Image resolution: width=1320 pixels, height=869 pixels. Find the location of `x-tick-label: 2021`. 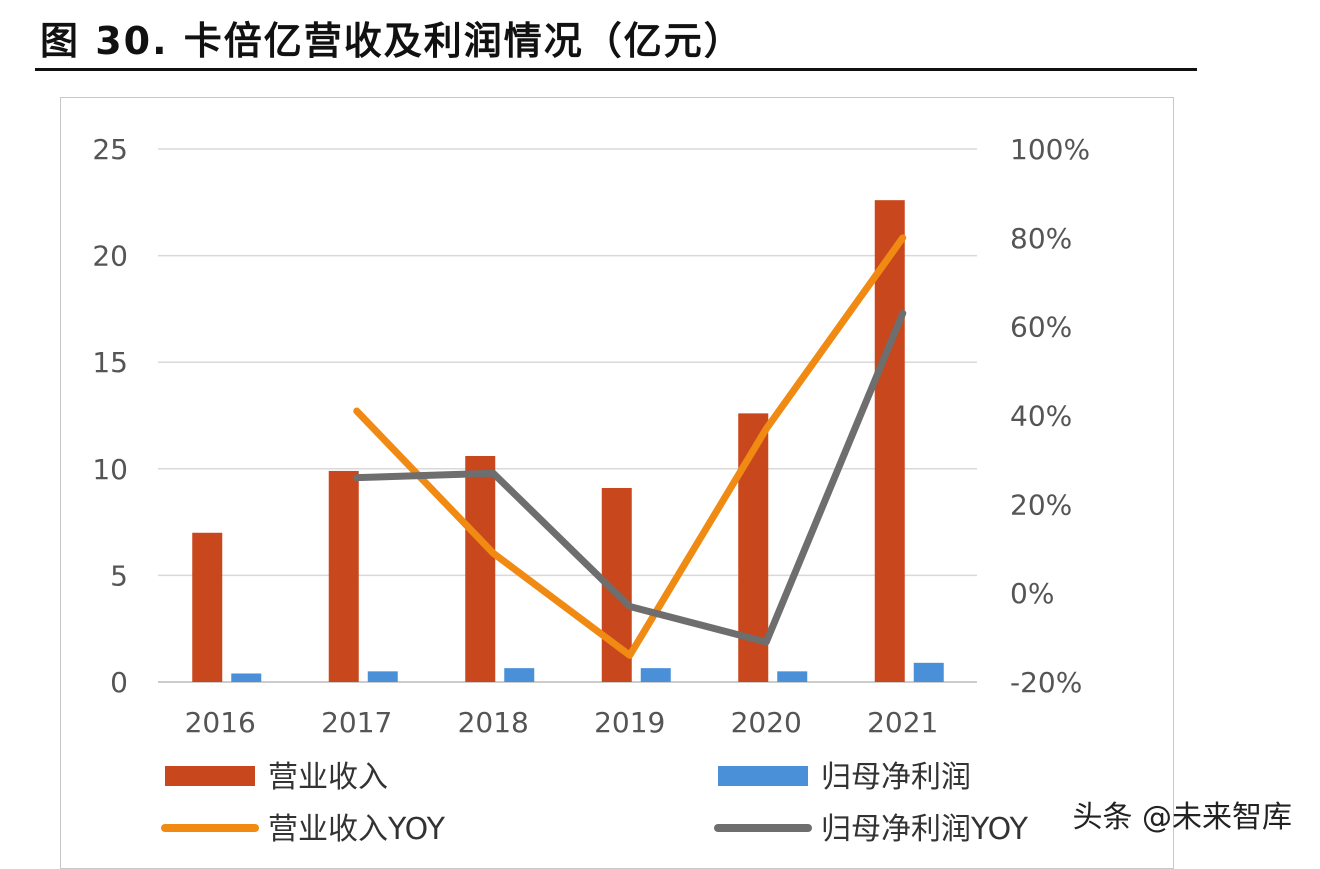

x-tick-label: 2021 is located at coordinates (902, 722).